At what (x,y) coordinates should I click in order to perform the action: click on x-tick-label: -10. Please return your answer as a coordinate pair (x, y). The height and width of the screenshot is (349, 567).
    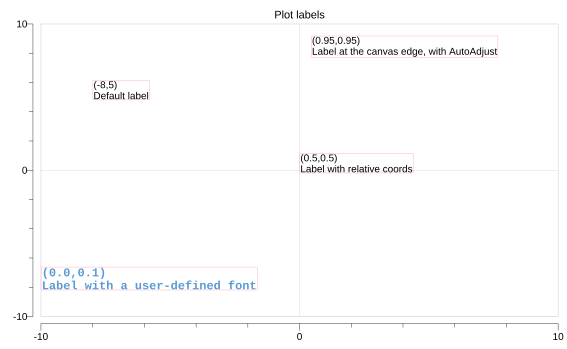
    Looking at the image, I should click on (41, 336).